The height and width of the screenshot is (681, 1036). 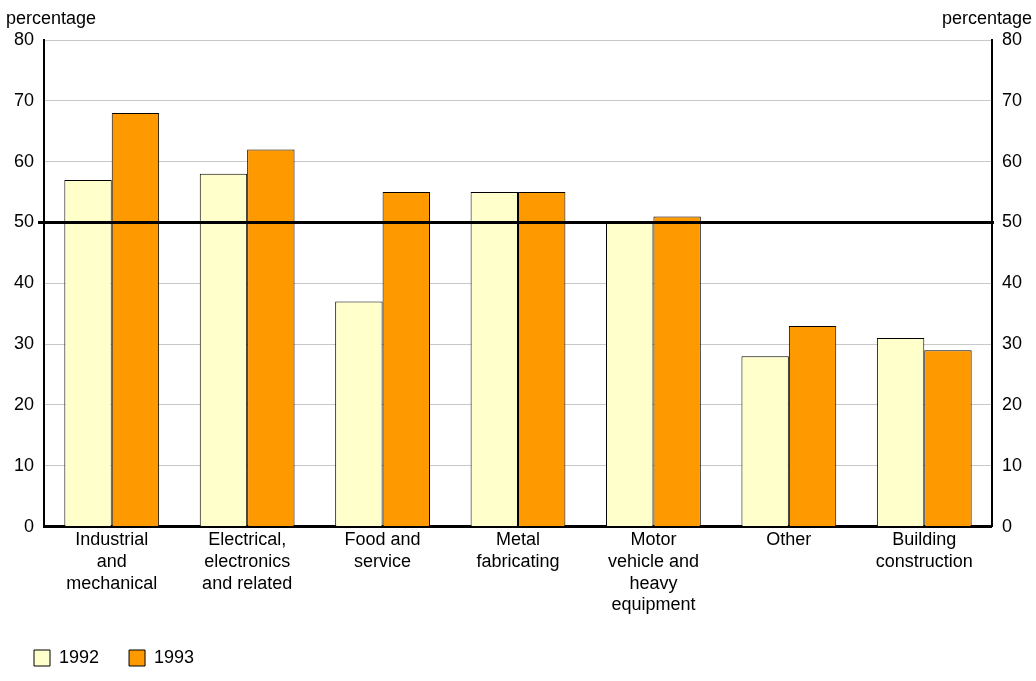 What do you see at coordinates (1012, 343) in the screenshot?
I see `y2-tick-label: 30` at bounding box center [1012, 343].